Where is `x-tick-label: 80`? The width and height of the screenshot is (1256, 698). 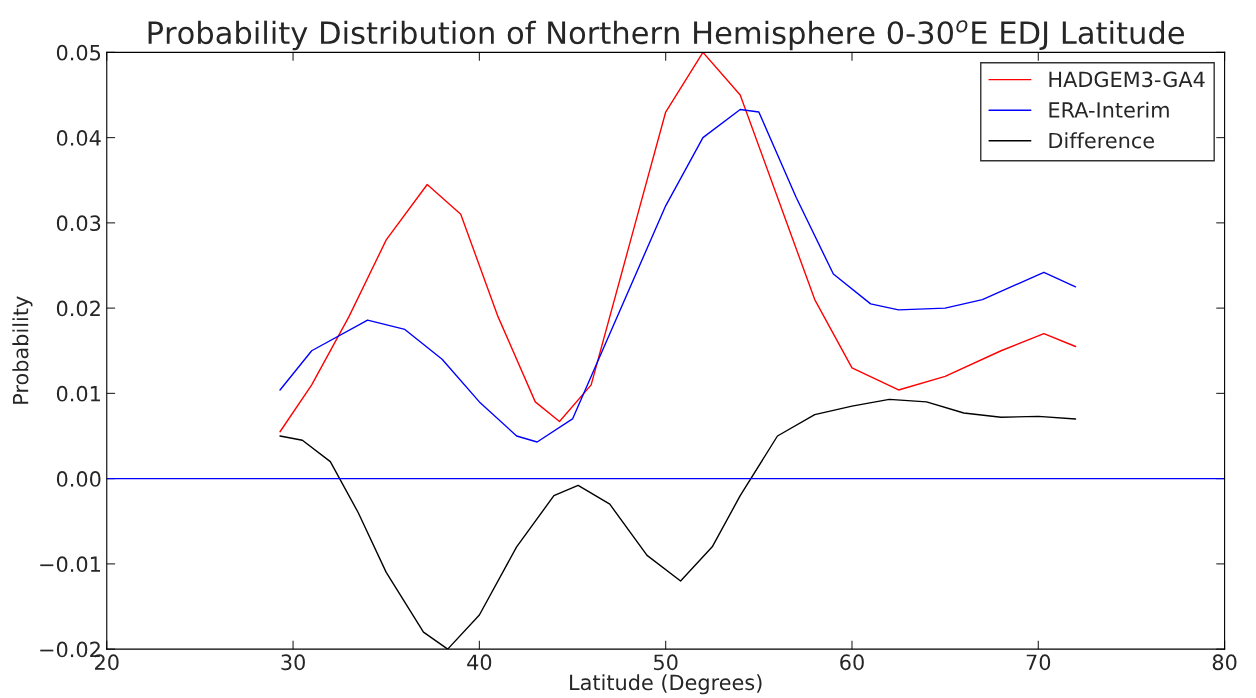
x-tick-label: 80 is located at coordinates (1224, 662).